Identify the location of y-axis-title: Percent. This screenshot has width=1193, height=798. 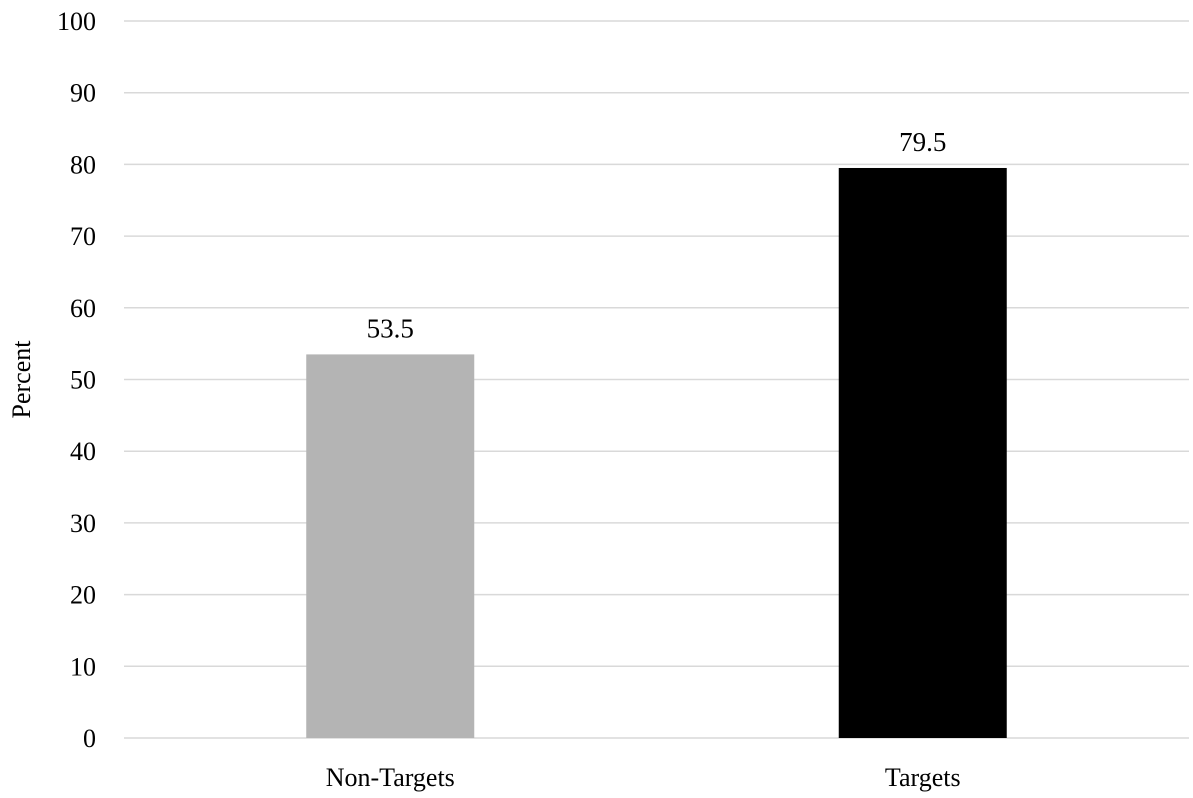
(21, 379).